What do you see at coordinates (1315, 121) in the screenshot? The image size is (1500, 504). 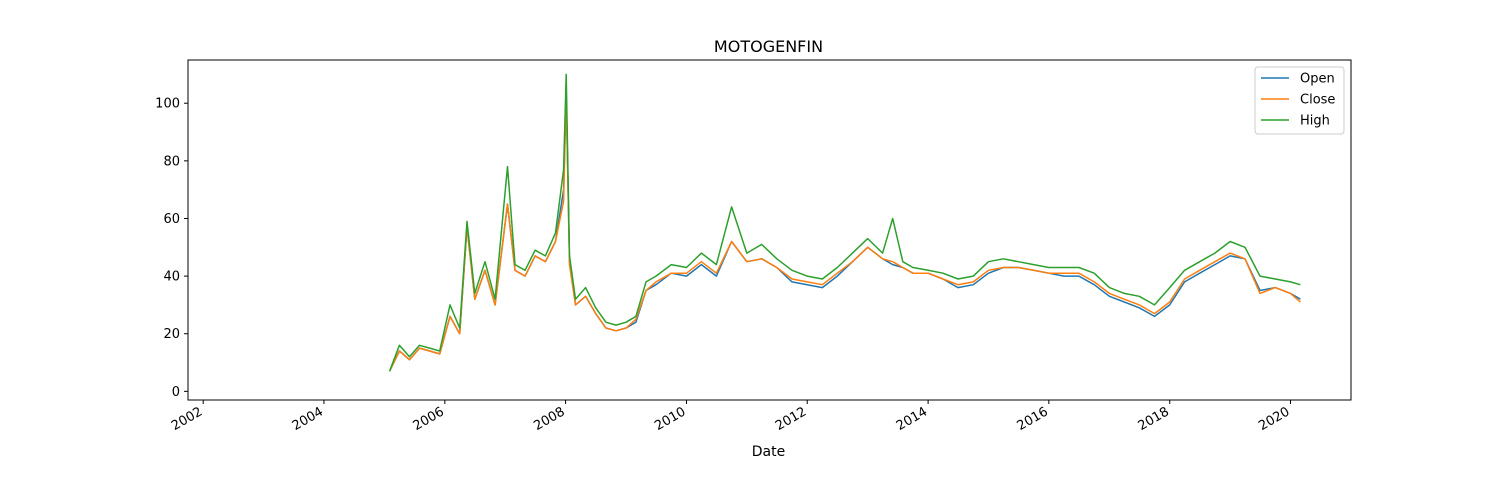 I see `legend-label-high: High` at bounding box center [1315, 121].